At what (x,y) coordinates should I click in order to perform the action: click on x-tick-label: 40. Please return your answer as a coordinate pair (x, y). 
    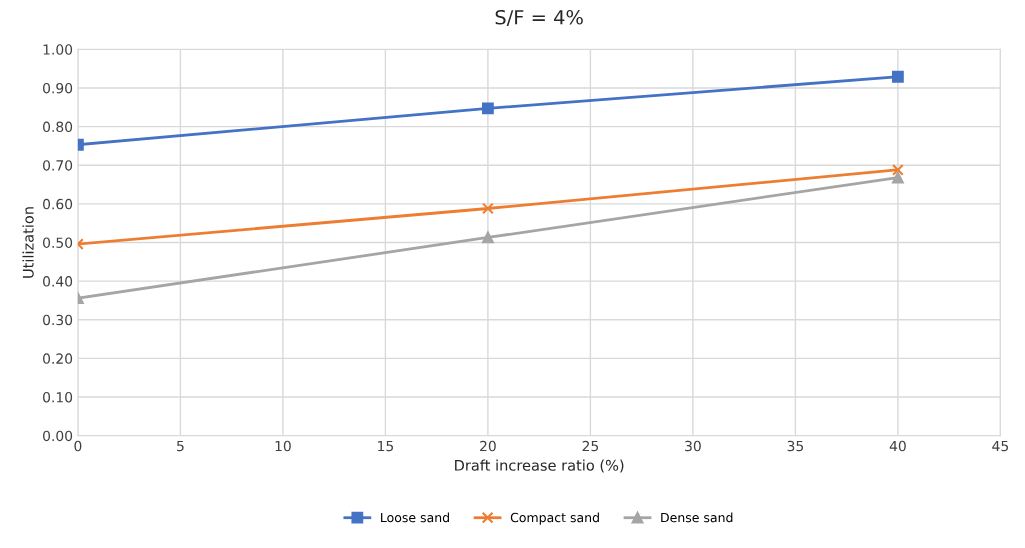
    Looking at the image, I should click on (897, 446).